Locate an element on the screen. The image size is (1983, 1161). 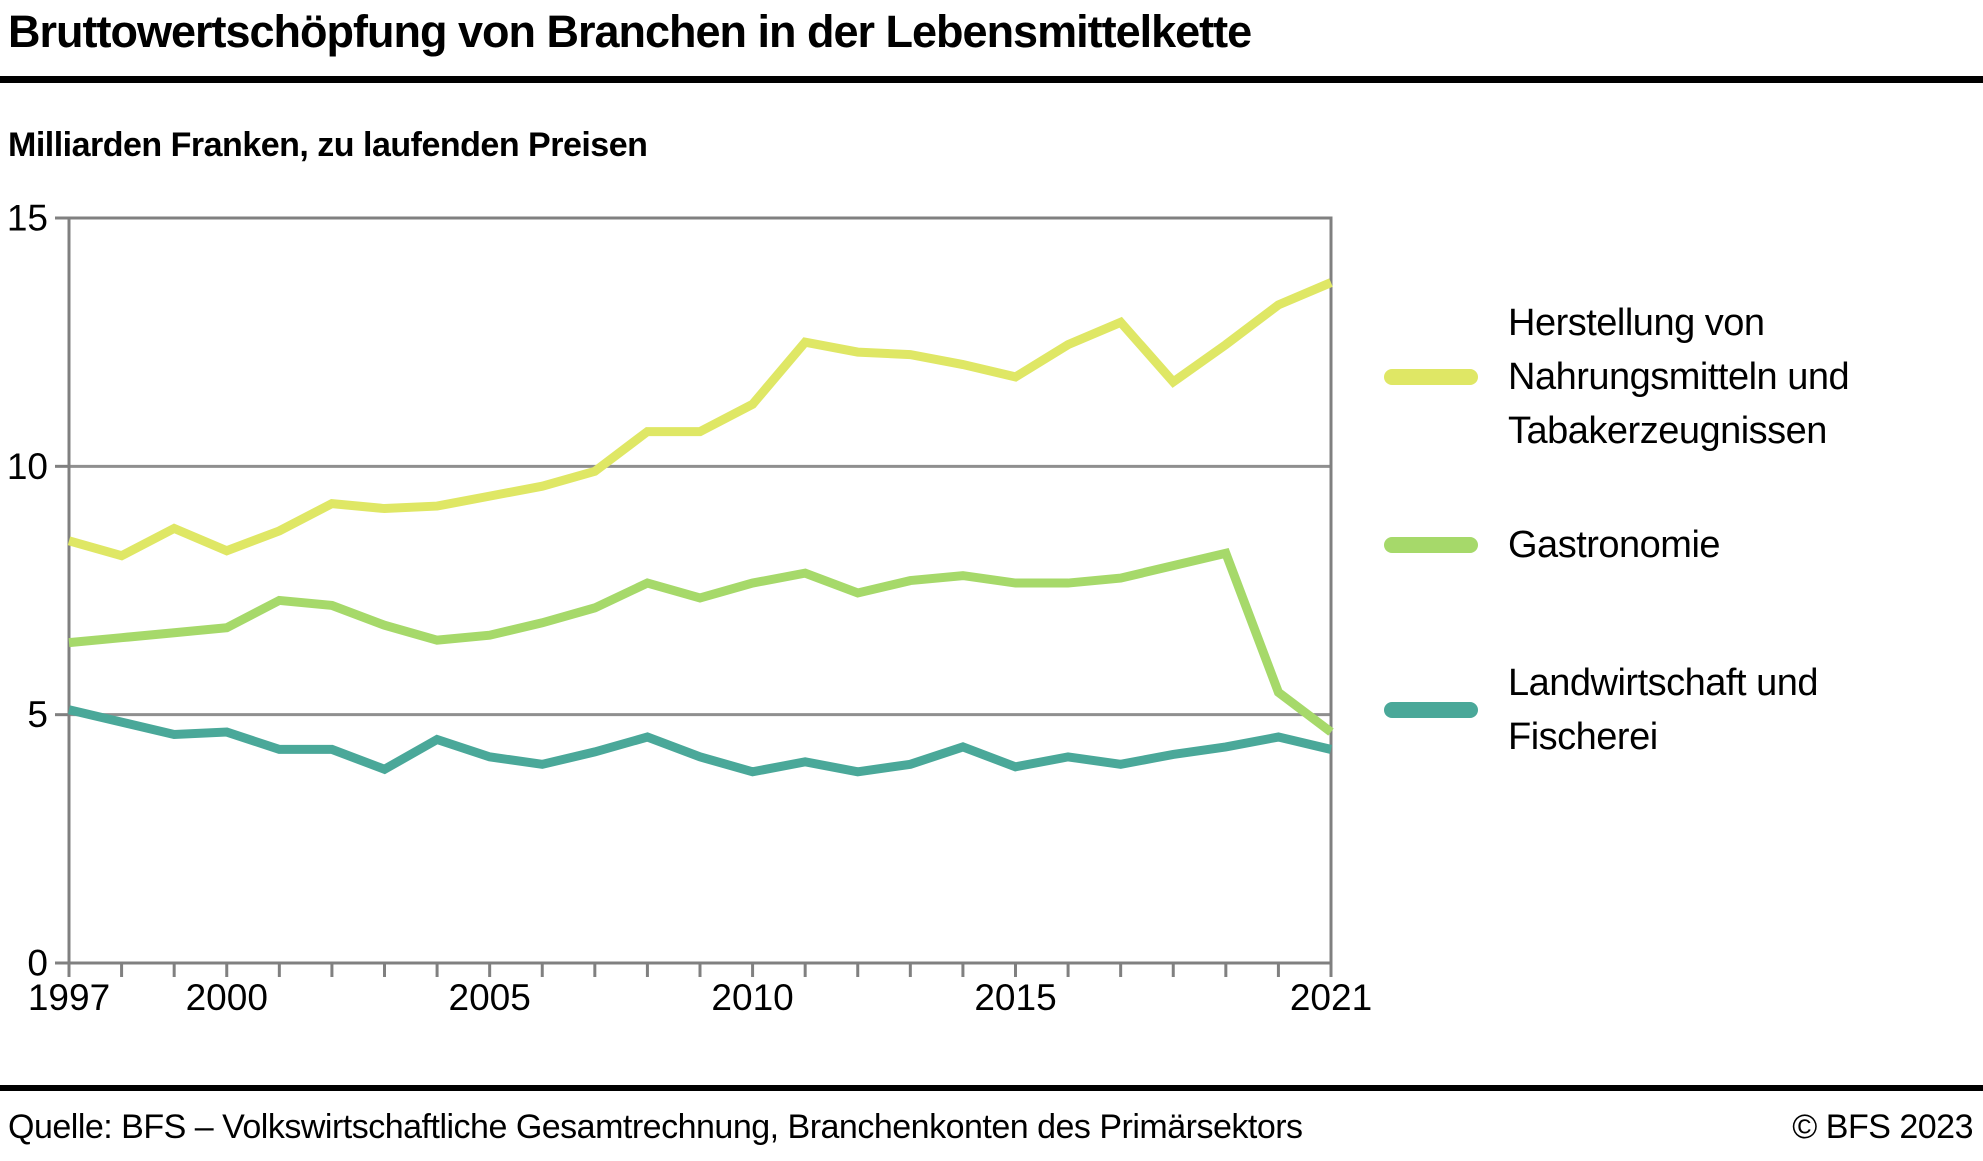
x-tick-label-2005: 2005 is located at coordinates (490, 997).